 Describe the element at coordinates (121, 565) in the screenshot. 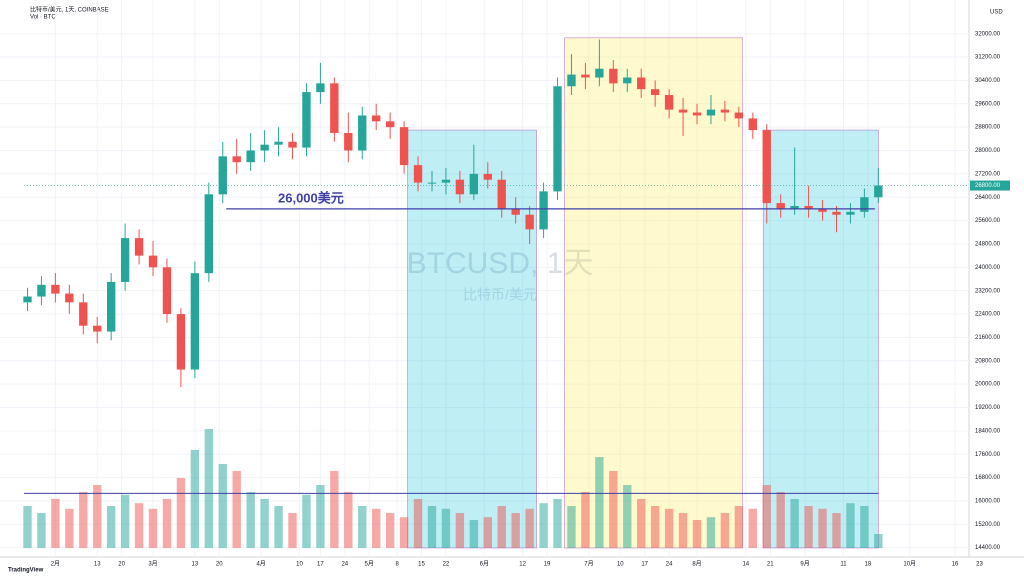

I see `x-tick-label: 20` at that location.